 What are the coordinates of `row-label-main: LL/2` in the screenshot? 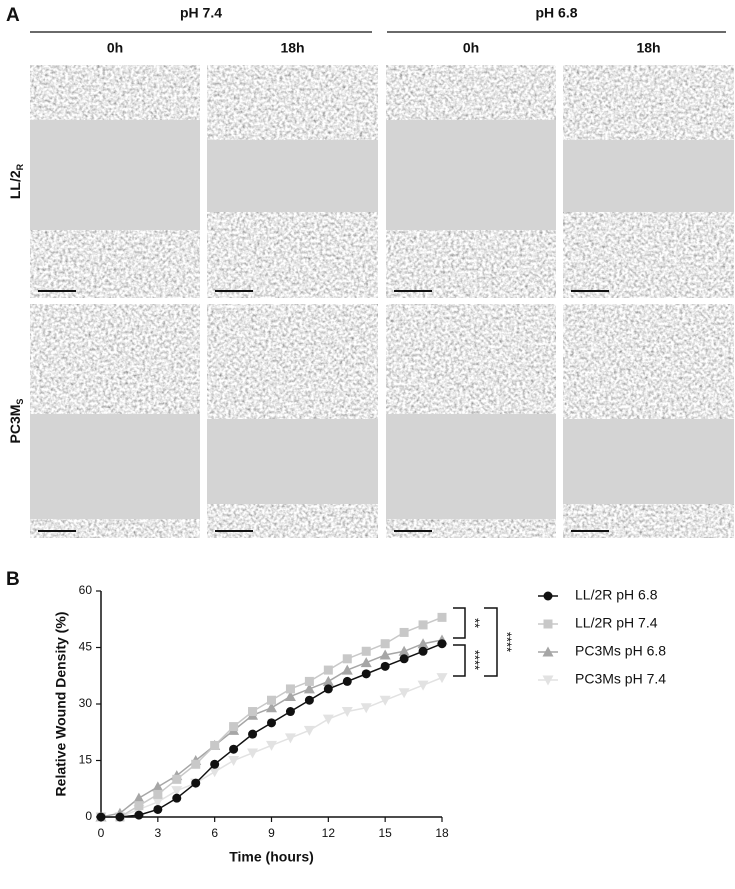 It's located at (15, 184).